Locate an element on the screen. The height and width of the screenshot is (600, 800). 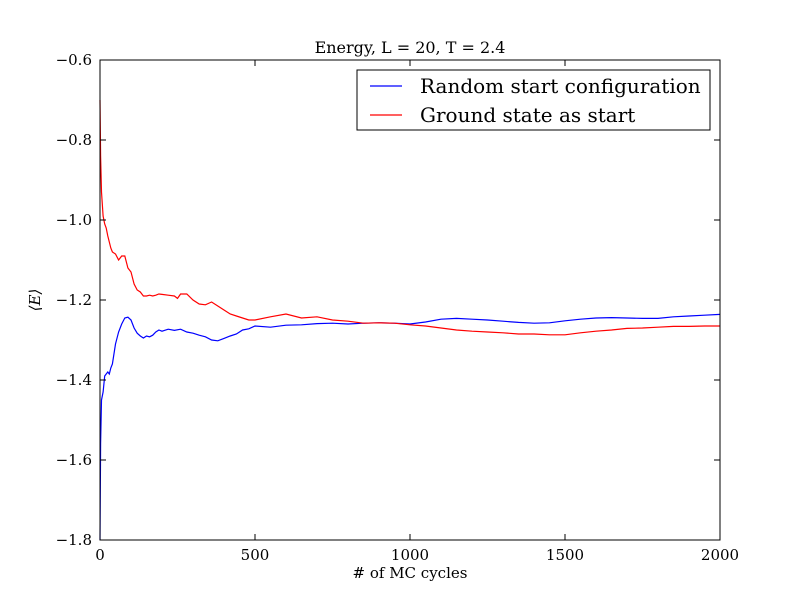
y-tick-label: −1.4 is located at coordinates (74, 380).